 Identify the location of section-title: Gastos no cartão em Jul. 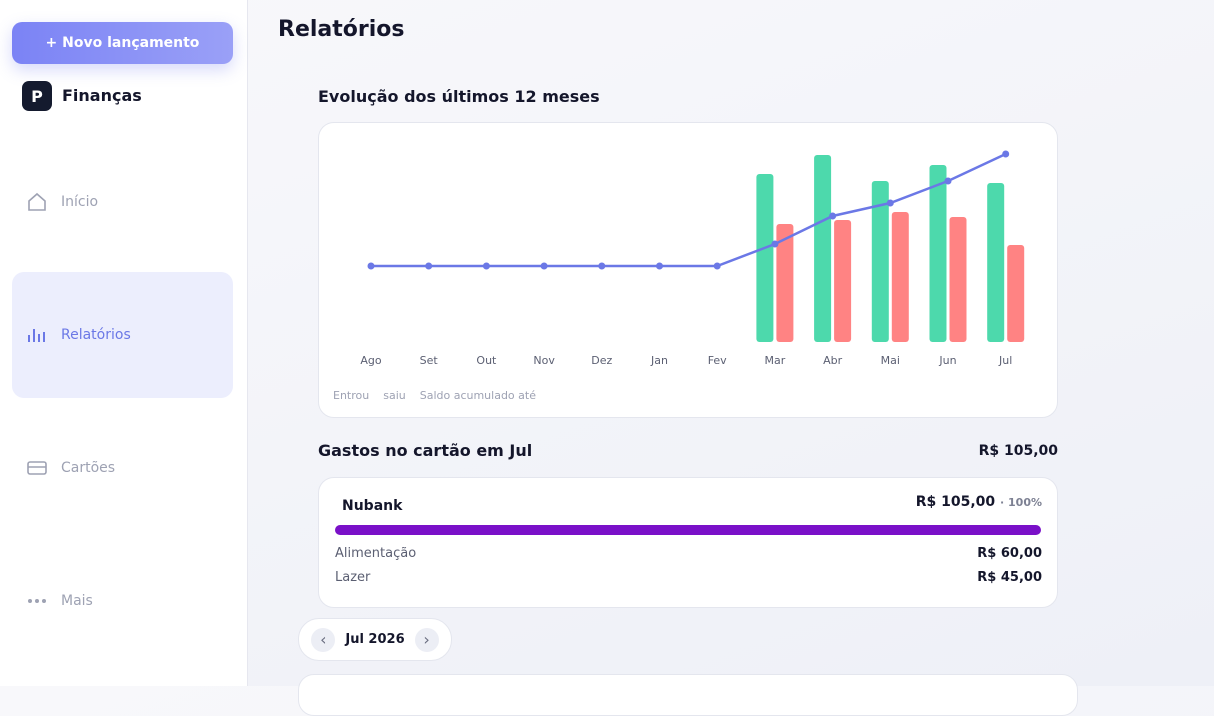
(425, 450).